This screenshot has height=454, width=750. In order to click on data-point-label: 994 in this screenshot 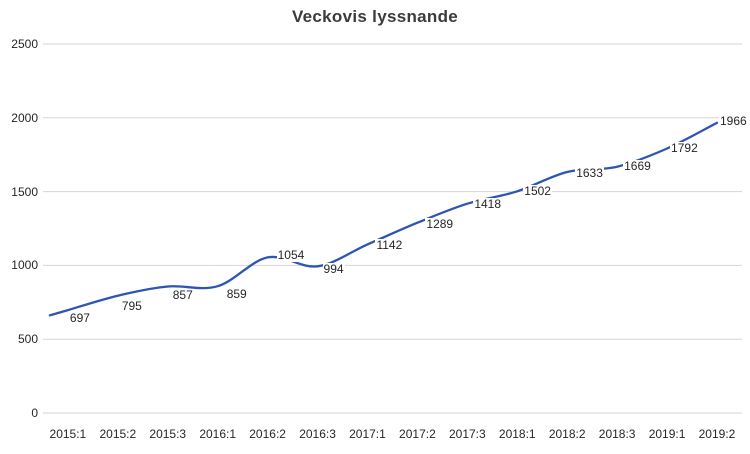, I will do `click(333, 269)`.